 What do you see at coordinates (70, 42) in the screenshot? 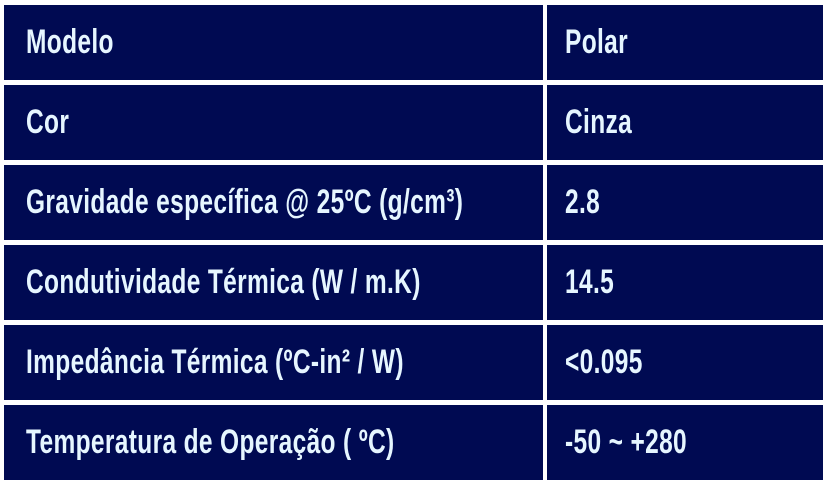
I see `row-label: Modelo` at bounding box center [70, 42].